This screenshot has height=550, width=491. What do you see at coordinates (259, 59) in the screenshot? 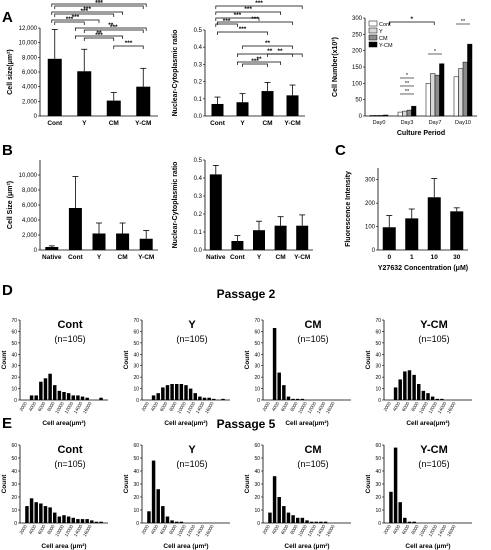
I see `significance-label: **` at bounding box center [259, 59].